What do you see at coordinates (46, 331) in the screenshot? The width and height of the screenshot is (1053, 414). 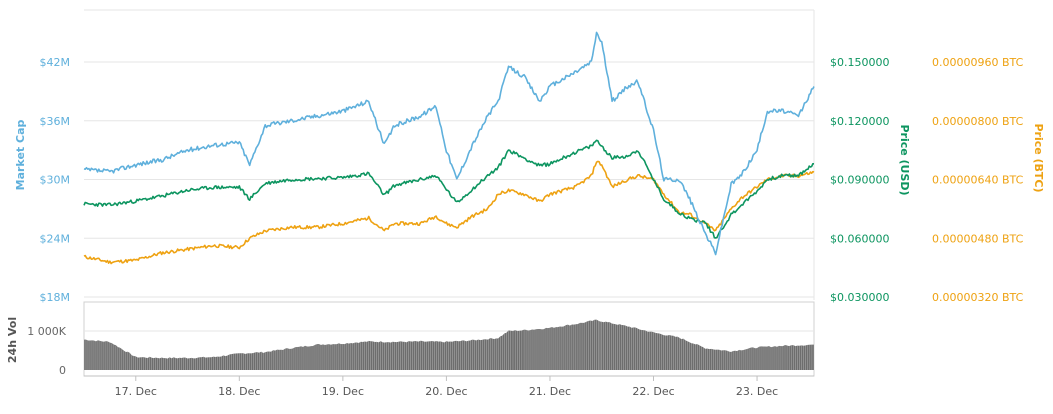 I see `volume-tick: 1 000K` at bounding box center [46, 331].